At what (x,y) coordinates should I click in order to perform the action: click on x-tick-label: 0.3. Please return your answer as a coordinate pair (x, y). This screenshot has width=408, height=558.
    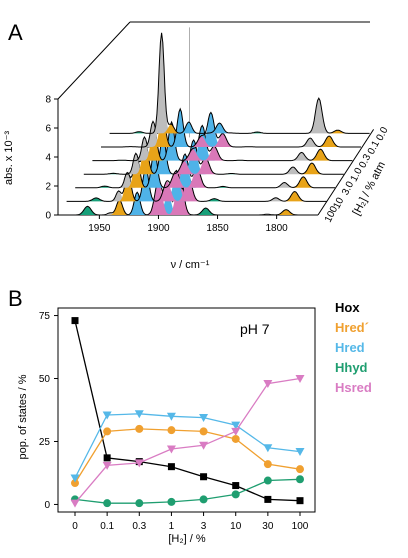
    Looking at the image, I should click on (139, 526).